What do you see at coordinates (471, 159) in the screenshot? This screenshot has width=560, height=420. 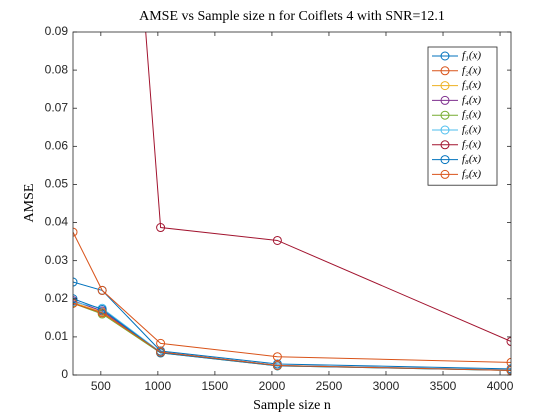 I see `legend-label: f₈(x)` at bounding box center [471, 159].